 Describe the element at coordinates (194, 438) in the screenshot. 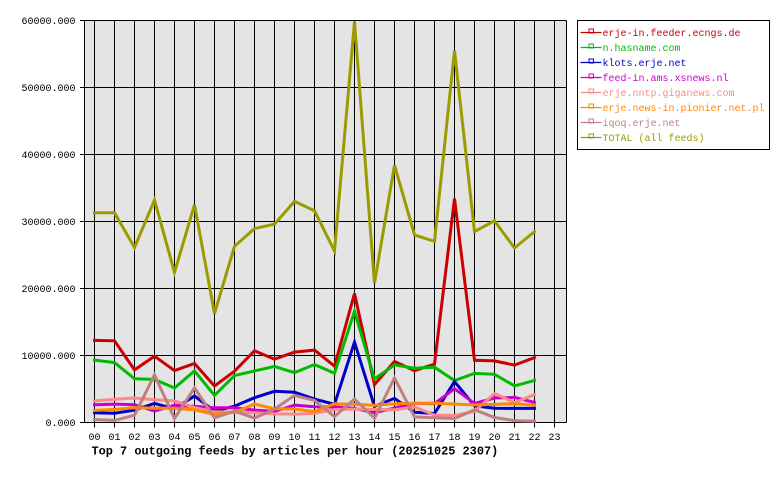

I see `svg-text: 05` at that location.